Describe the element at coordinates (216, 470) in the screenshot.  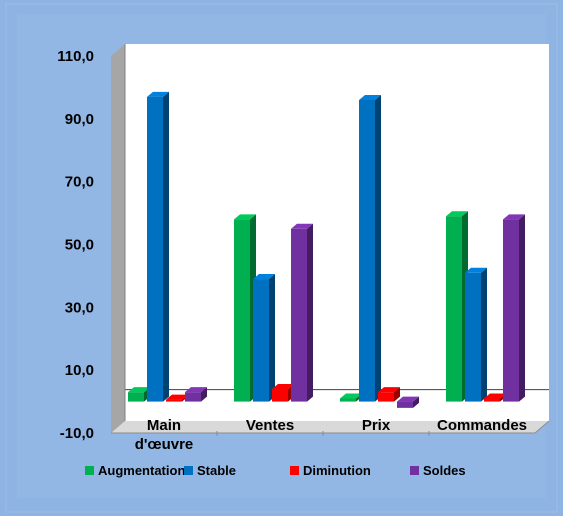
I see `legend-label: Stable` at that location.